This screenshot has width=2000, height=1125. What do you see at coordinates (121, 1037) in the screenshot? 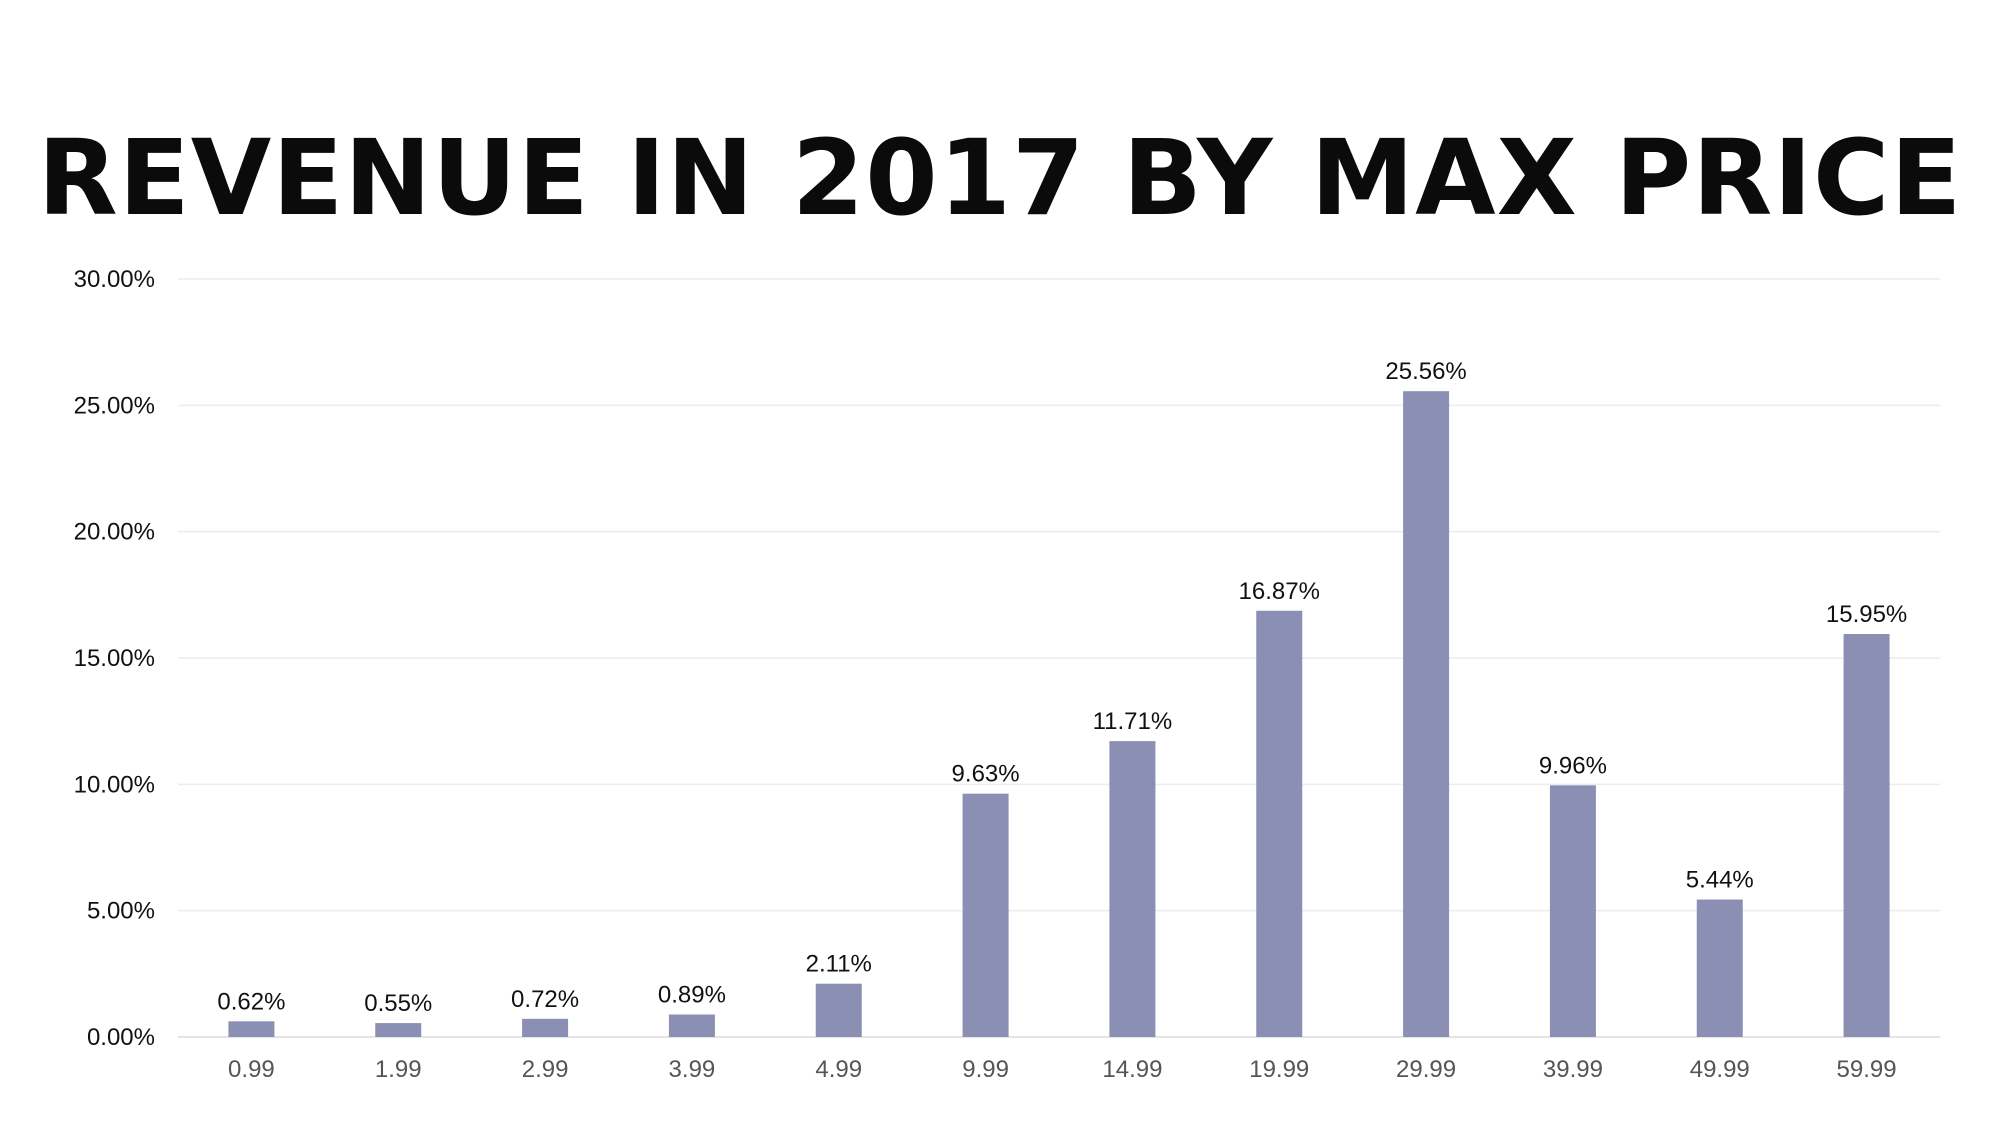
I see `y-tick-label: 0.00%` at bounding box center [121, 1037].